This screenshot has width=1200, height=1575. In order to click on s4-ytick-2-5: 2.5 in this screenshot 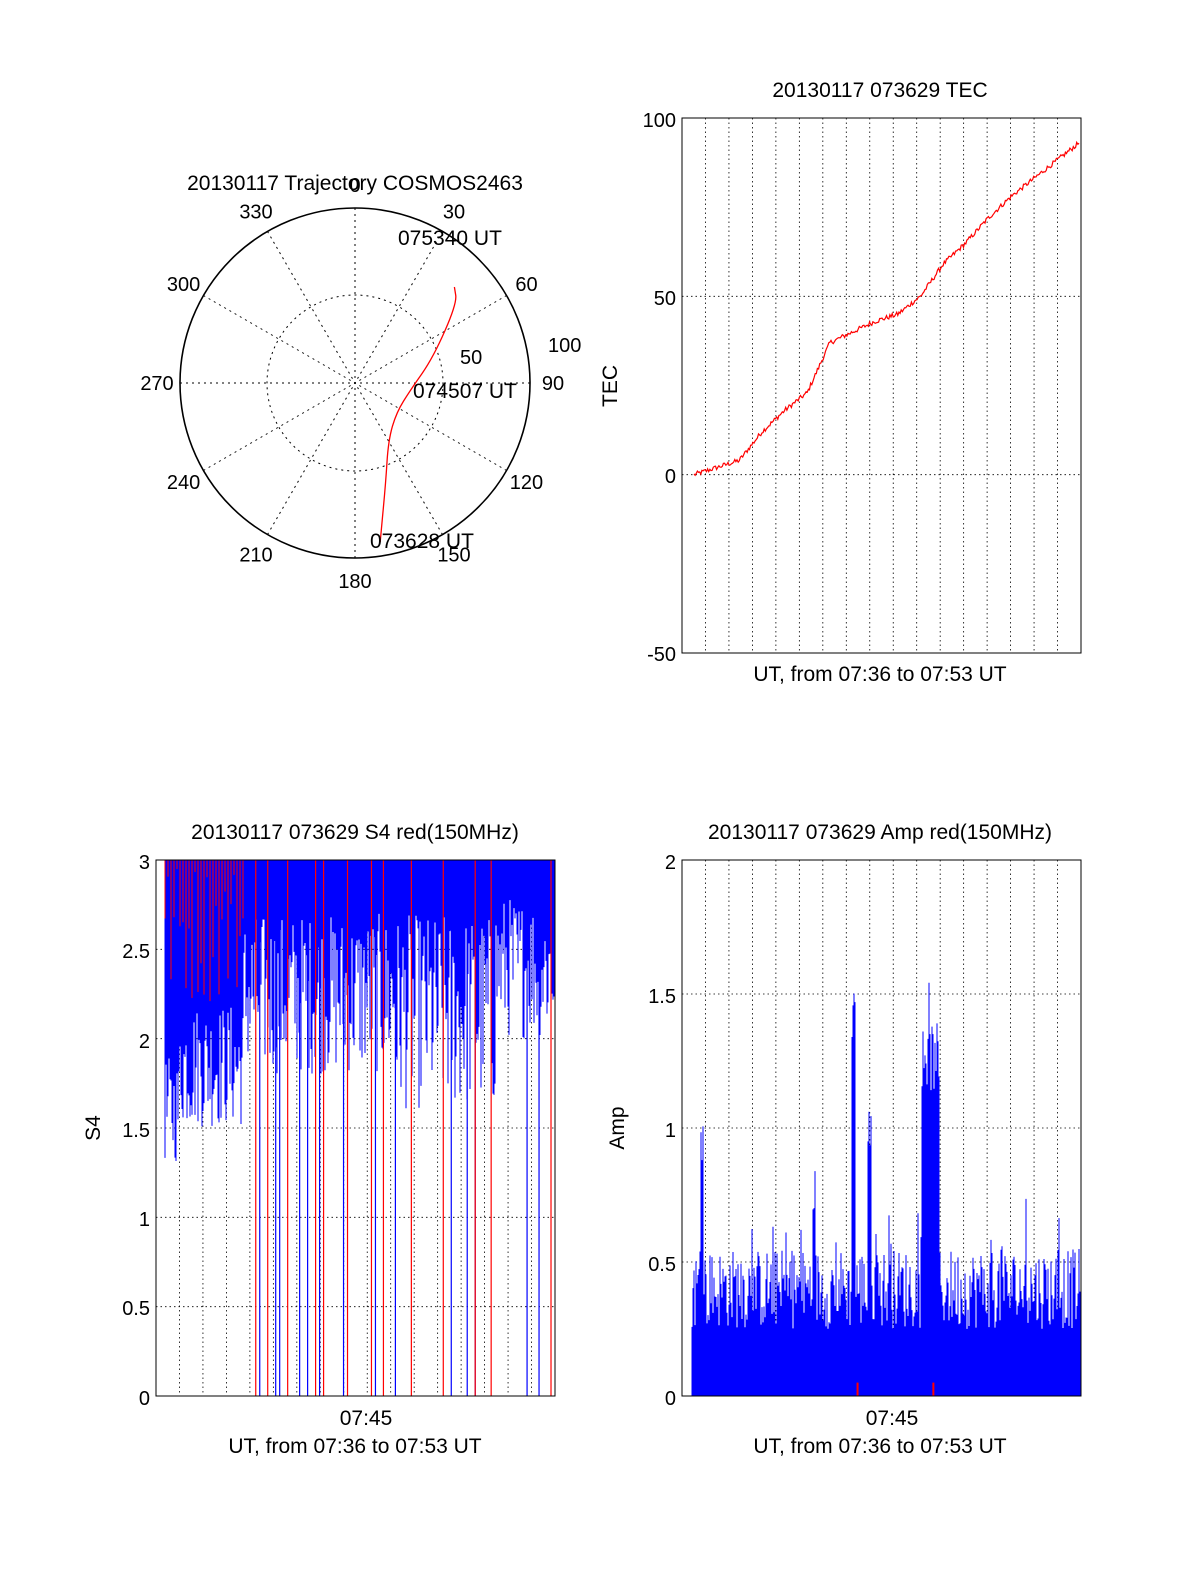, I will do `click(136, 952)`.